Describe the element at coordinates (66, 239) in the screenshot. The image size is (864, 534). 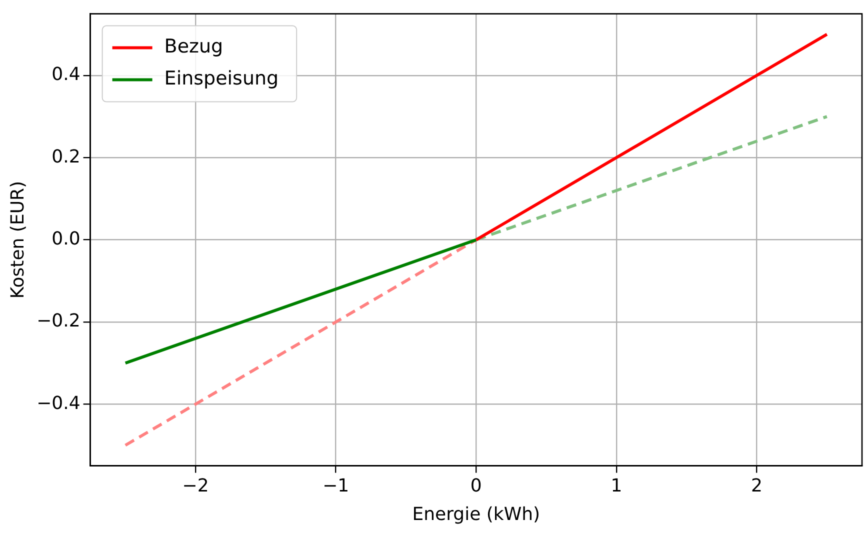
I see `y-tick-label: 0.0` at that location.